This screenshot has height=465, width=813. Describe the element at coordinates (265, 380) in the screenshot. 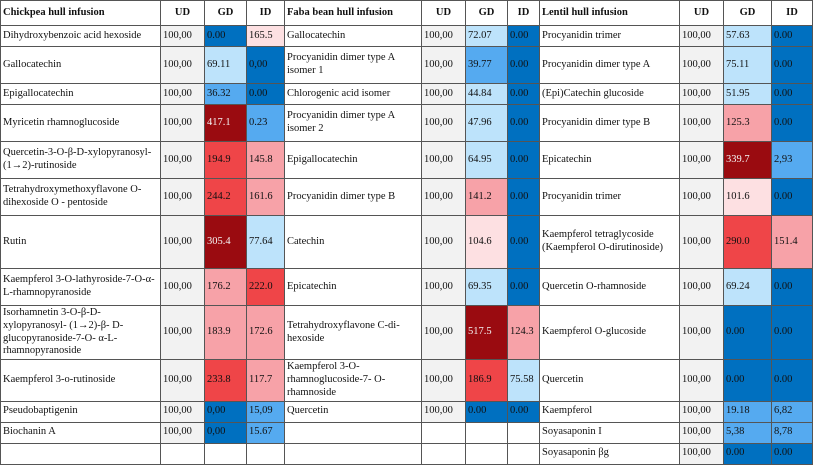

I see `chickpea-id-cell: 117.7` at that location.